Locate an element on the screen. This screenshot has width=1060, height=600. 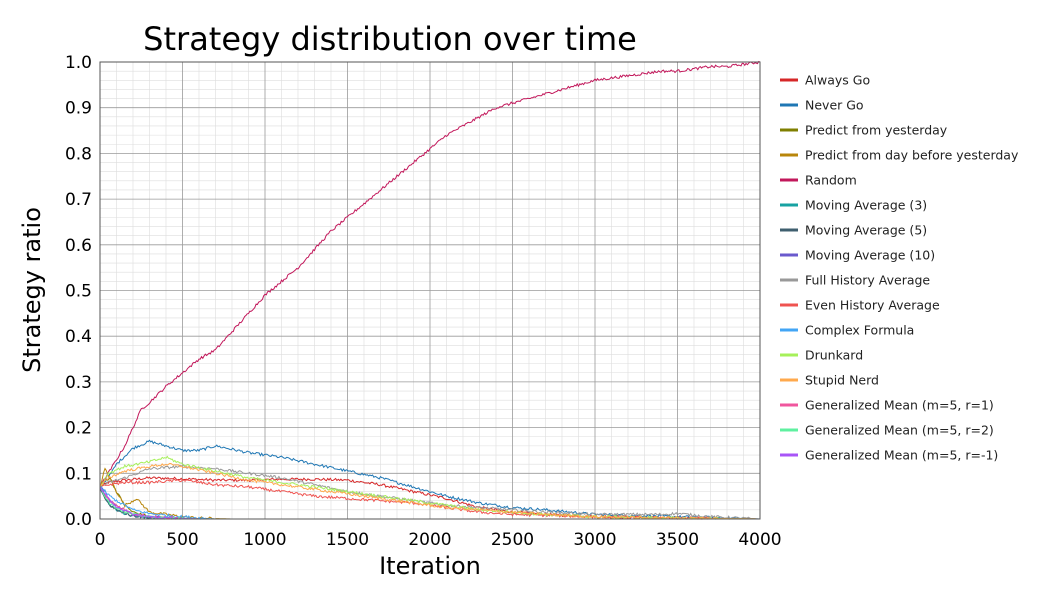
x-tick-label: 500 is located at coordinates (182, 540).